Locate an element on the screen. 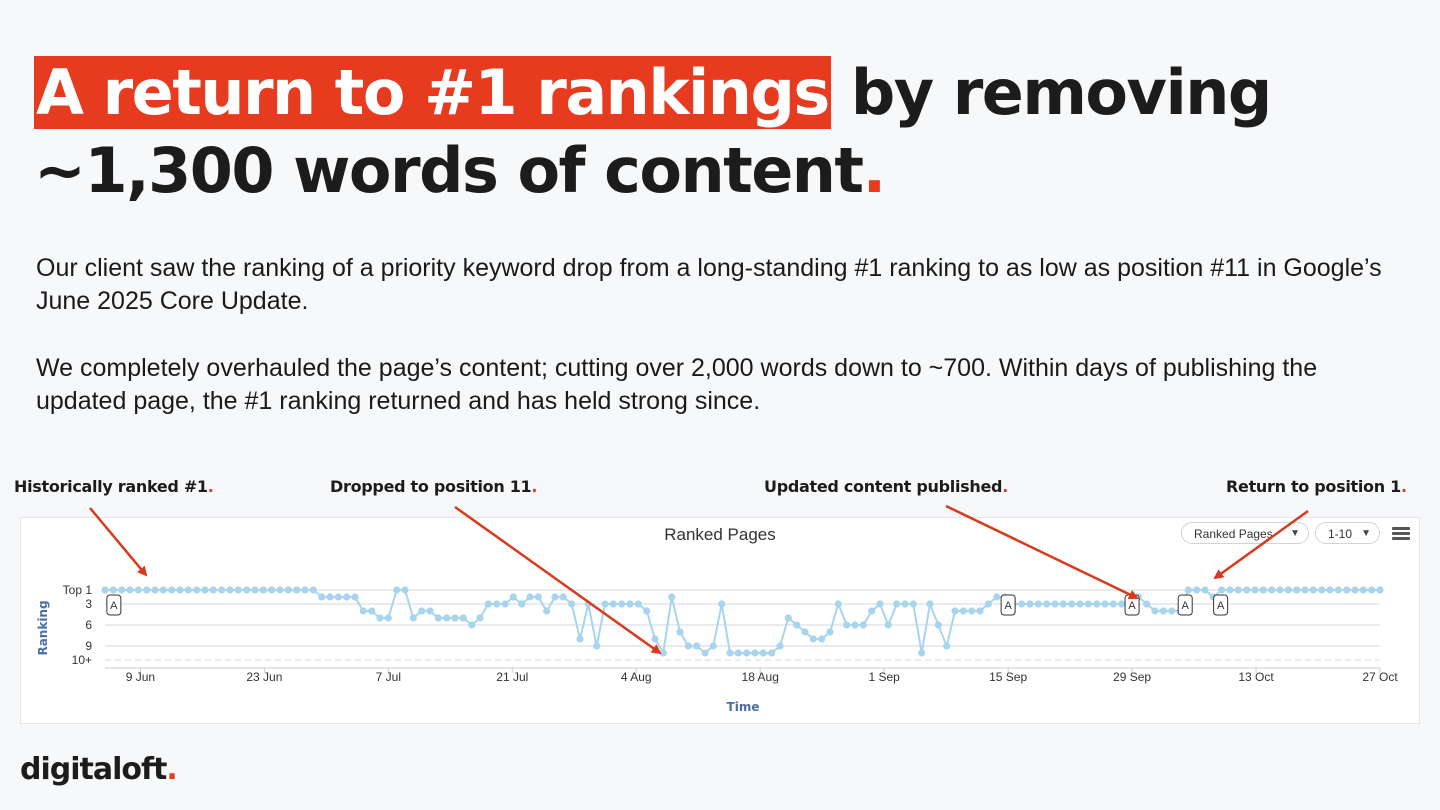 This screenshot has width=1440, height=810. annotation-marker: A is located at coordinates (1221, 605).